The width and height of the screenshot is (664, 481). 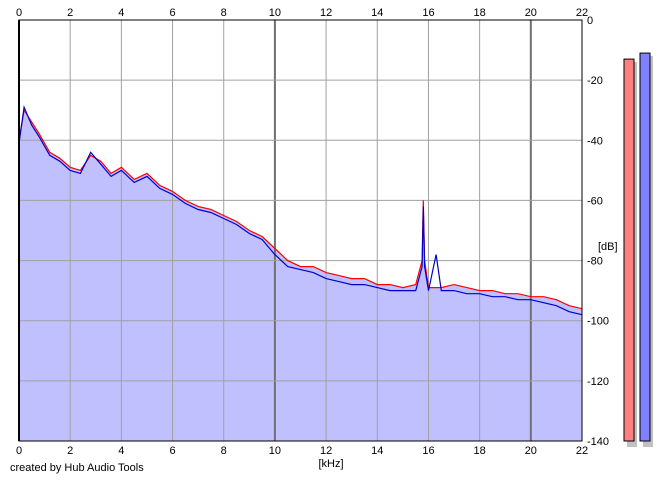 What do you see at coordinates (19, 13) in the screenshot?
I see `x-tick-label-top: 0` at bounding box center [19, 13].